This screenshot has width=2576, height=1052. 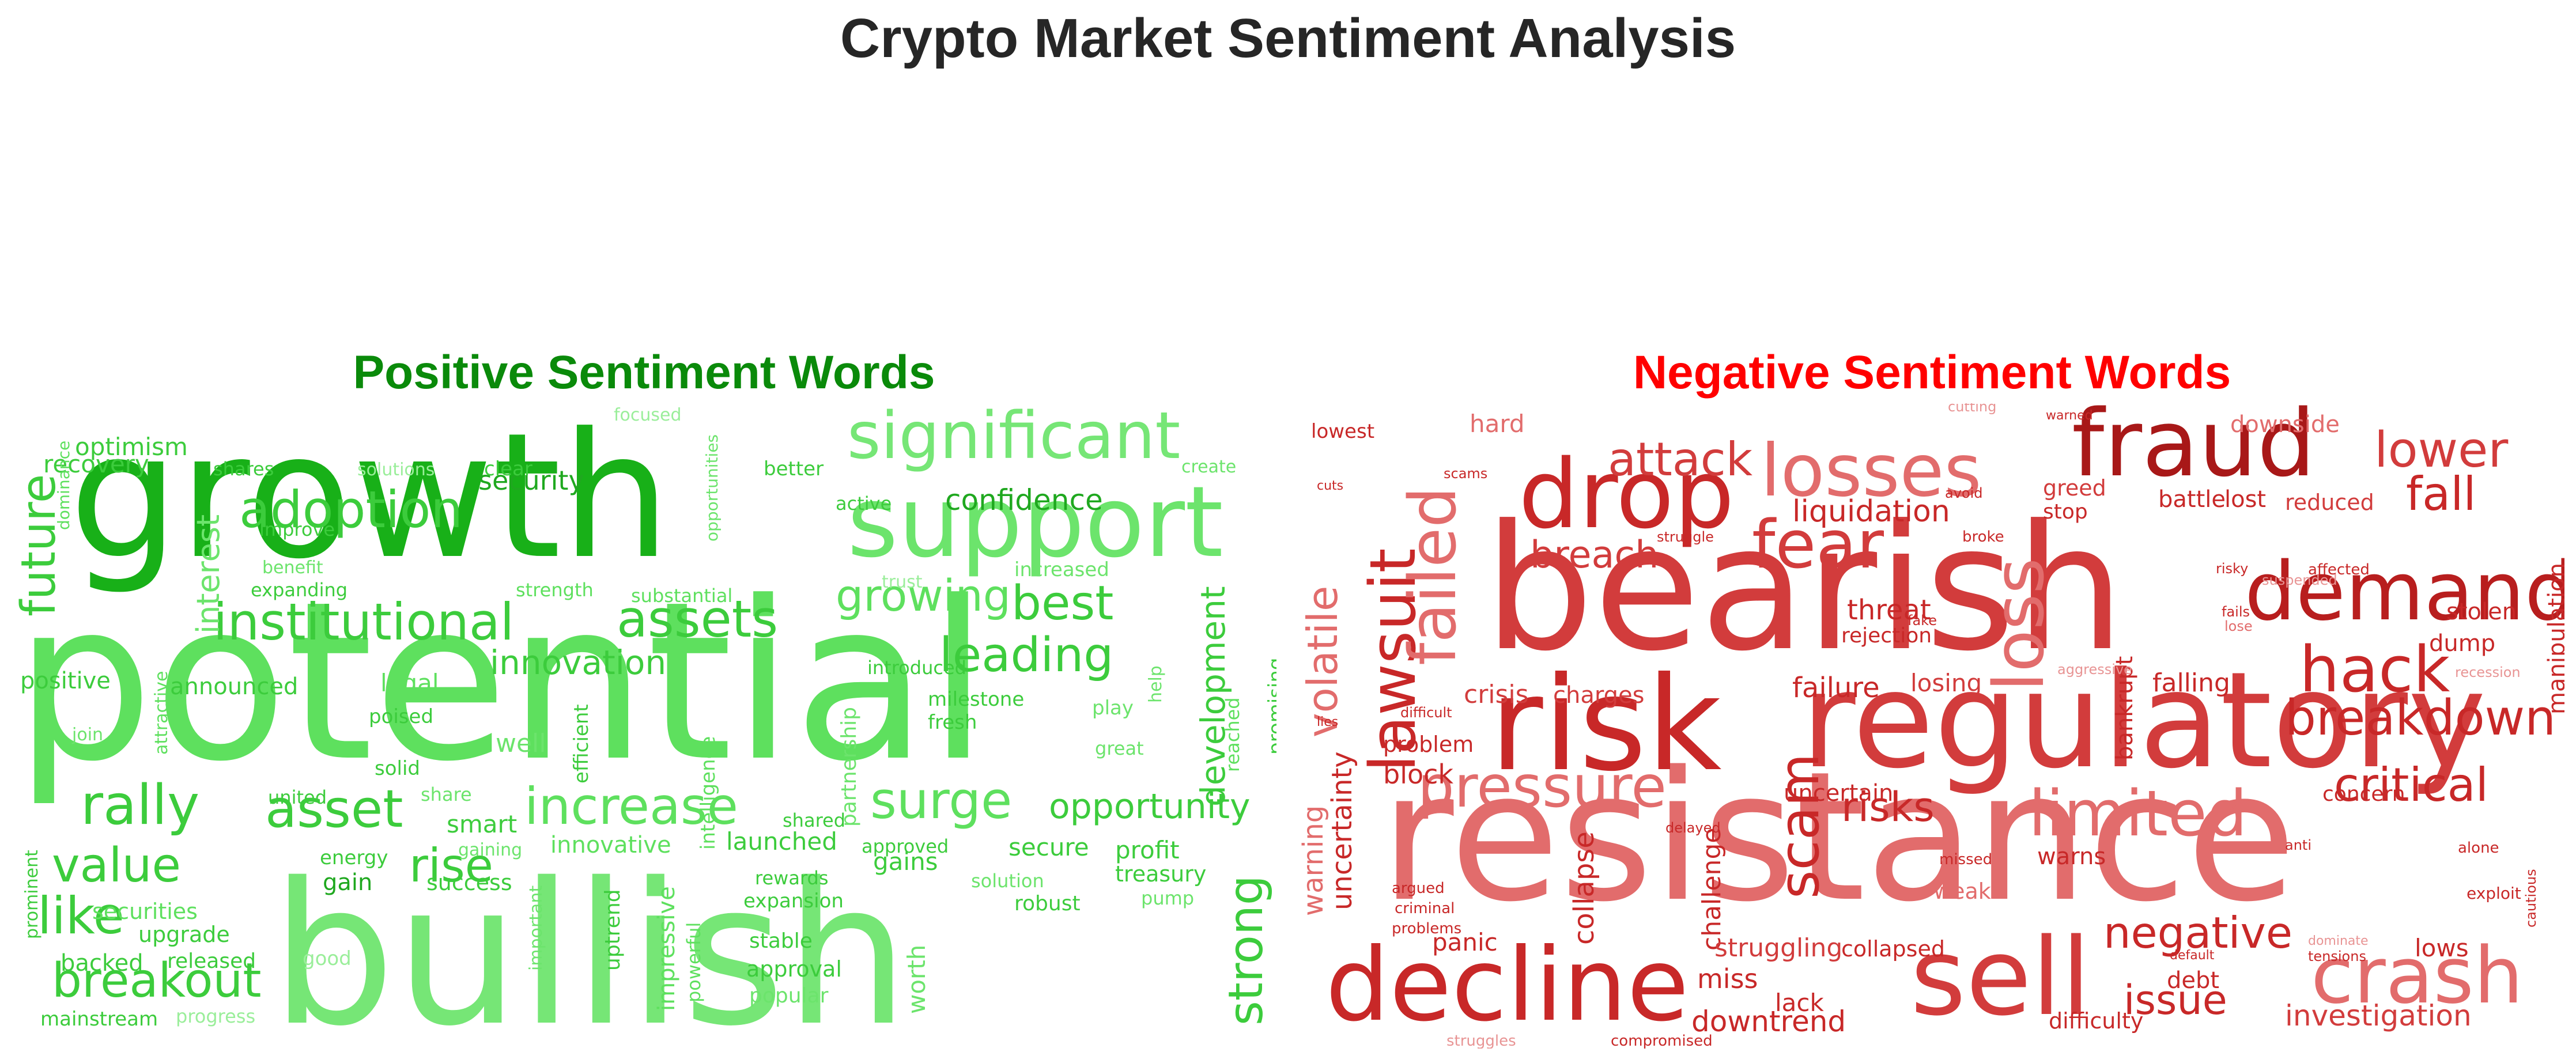 I want to click on positive-word-share: share, so click(x=446, y=795).